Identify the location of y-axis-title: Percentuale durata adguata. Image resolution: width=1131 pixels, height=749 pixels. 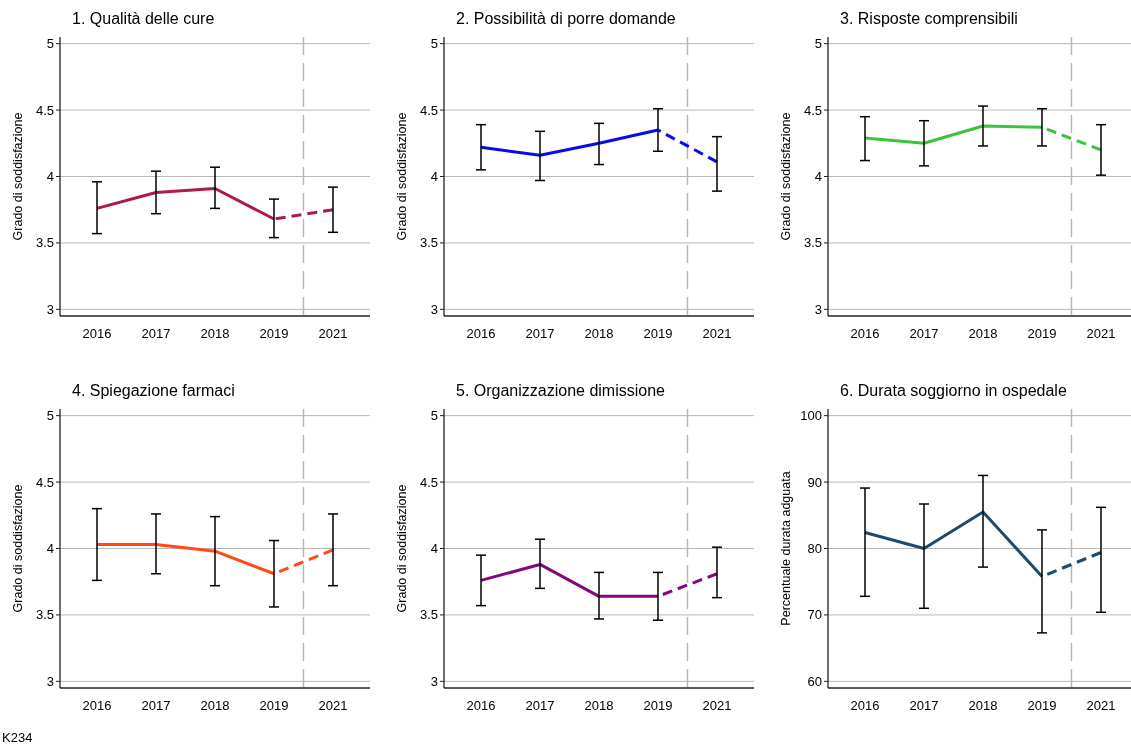
(786, 548).